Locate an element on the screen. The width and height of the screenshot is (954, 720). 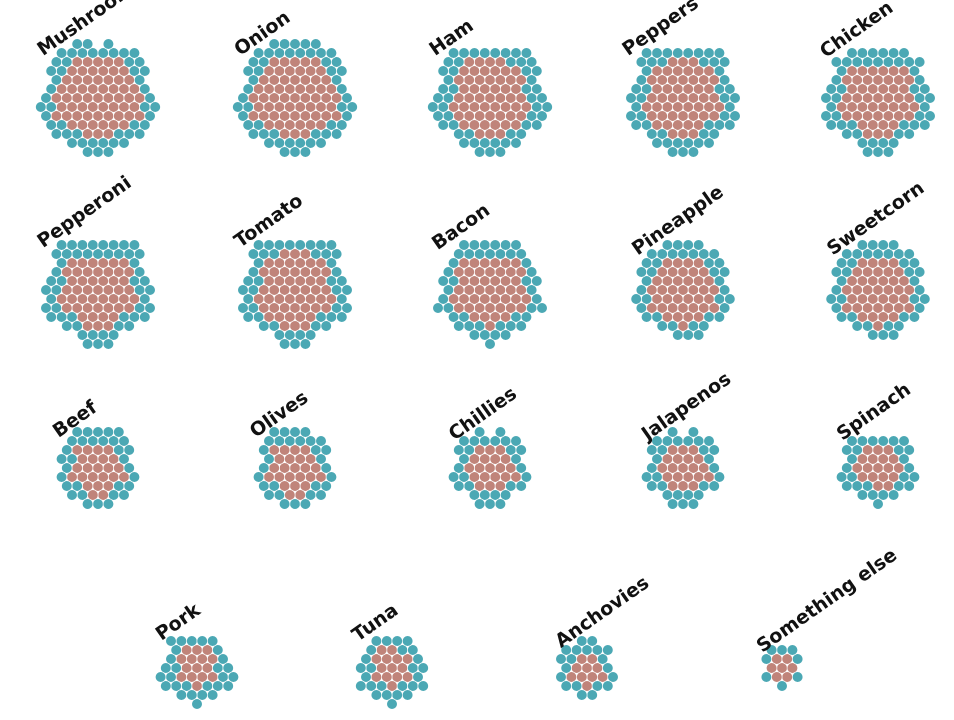
topping-group-chicken: Chicken is located at coordinates (876, 79).